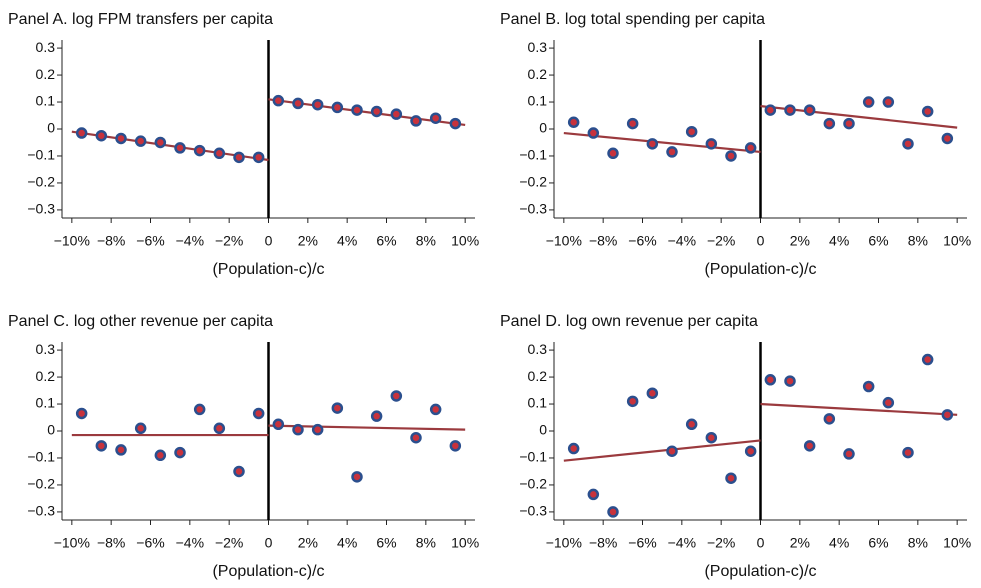 This screenshot has height=588, width=981. Describe the element at coordinates (140, 19) in the screenshot. I see `panel-title: Panel A. log FPM transfers per capita` at that location.